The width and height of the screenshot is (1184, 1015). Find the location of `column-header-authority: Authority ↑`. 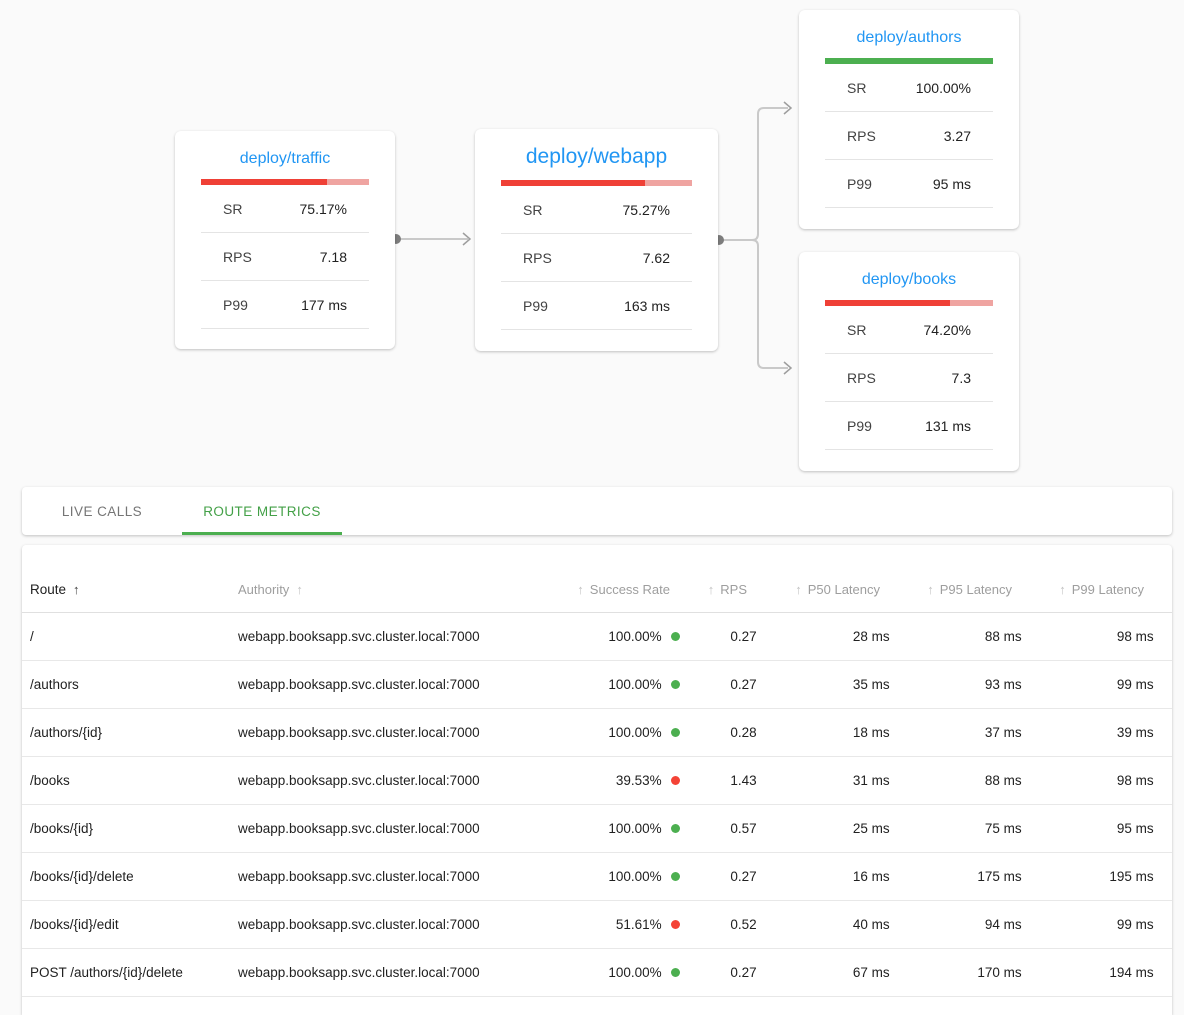

column-header-authority: Authority ↑ is located at coordinates (354, 589).